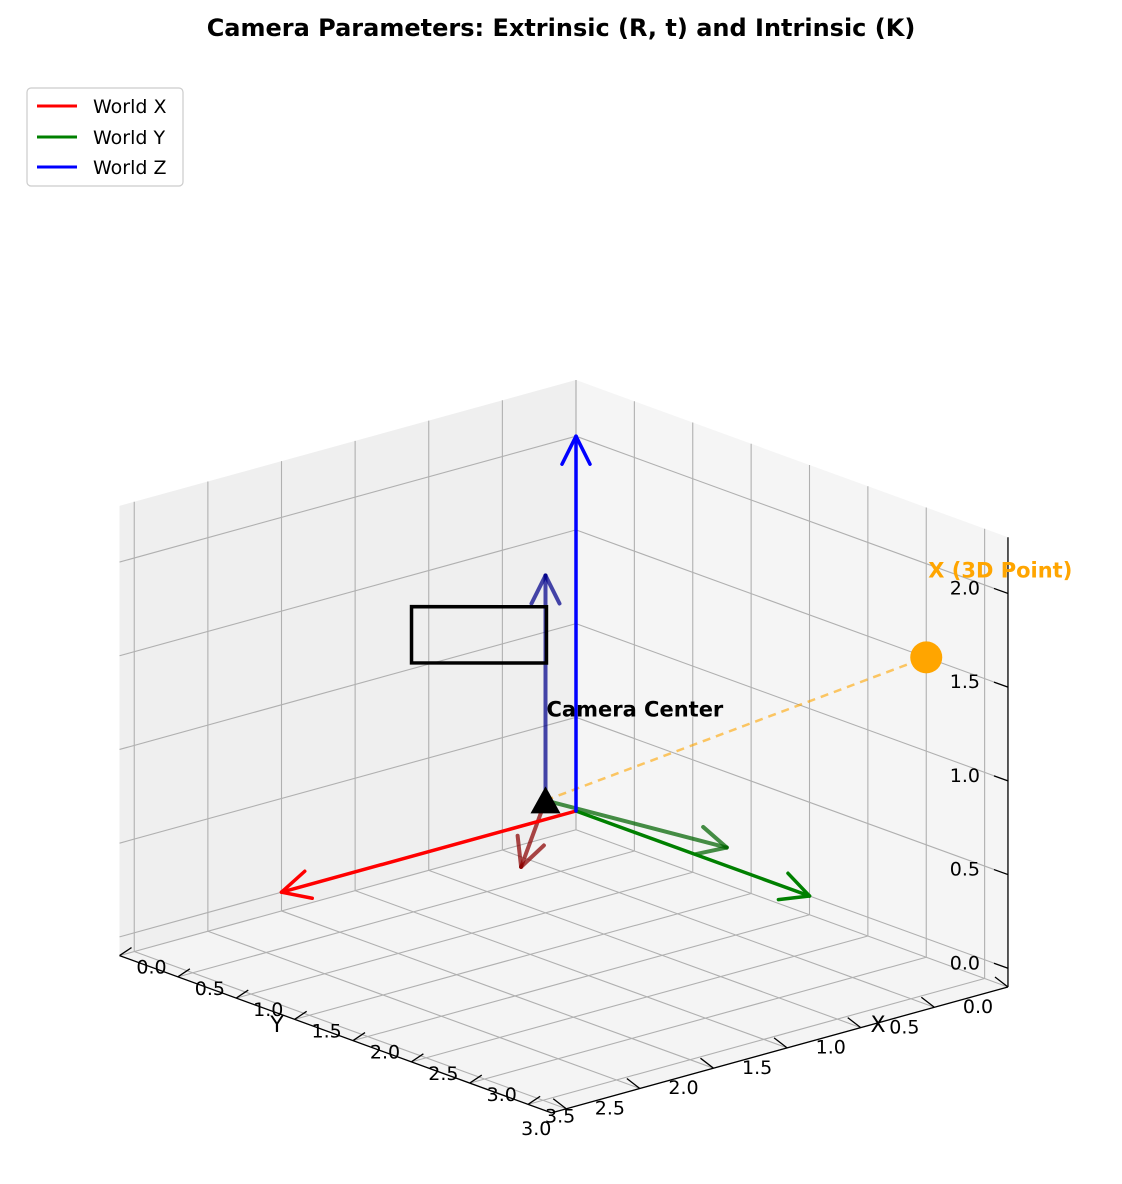  What do you see at coordinates (736, 729) in the screenshot?
I see `projection-ray` at bounding box center [736, 729].